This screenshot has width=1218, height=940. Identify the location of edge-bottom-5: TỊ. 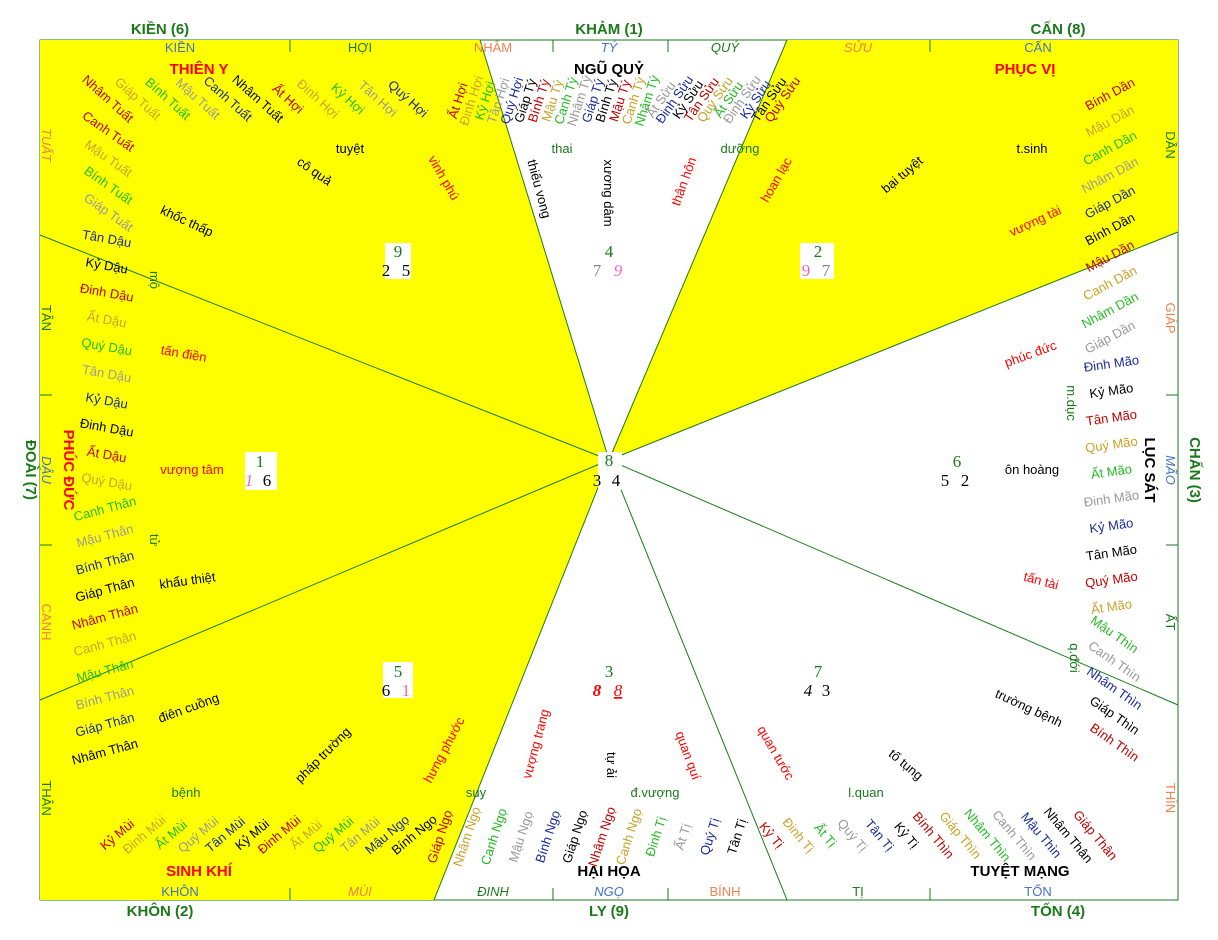
(858, 891).